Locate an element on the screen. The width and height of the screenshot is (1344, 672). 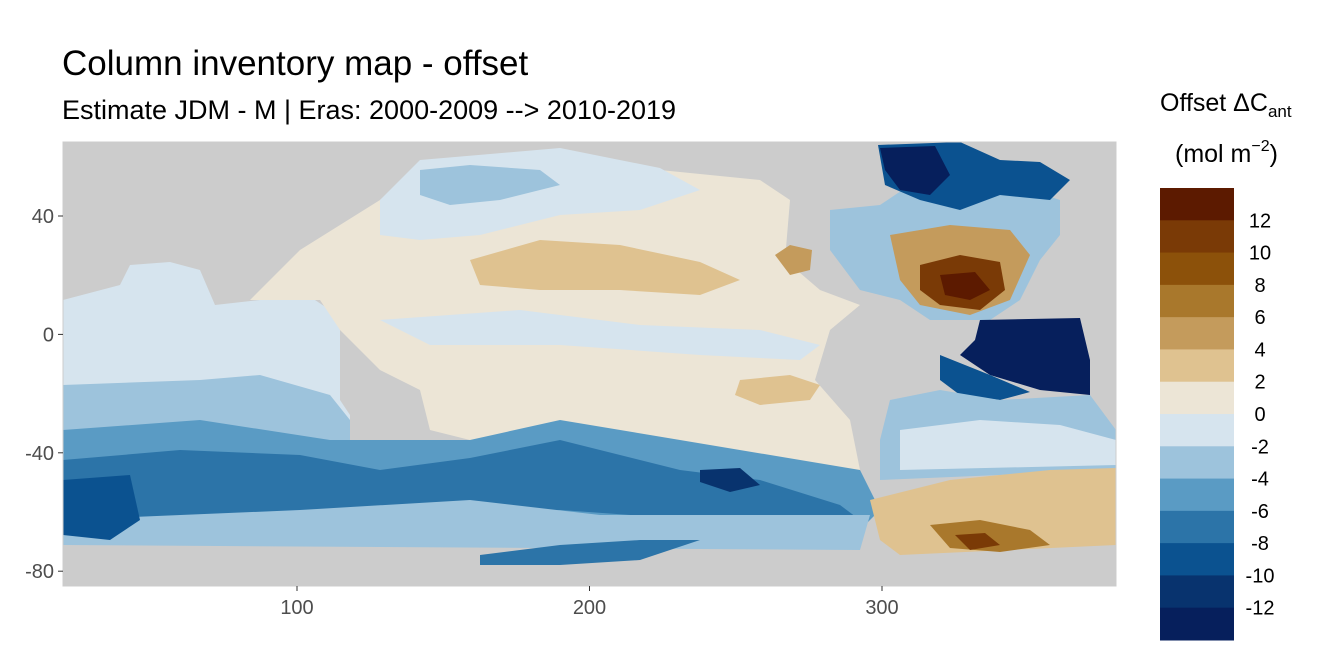
southern-ocean-coast is located at coordinates (590, 552).